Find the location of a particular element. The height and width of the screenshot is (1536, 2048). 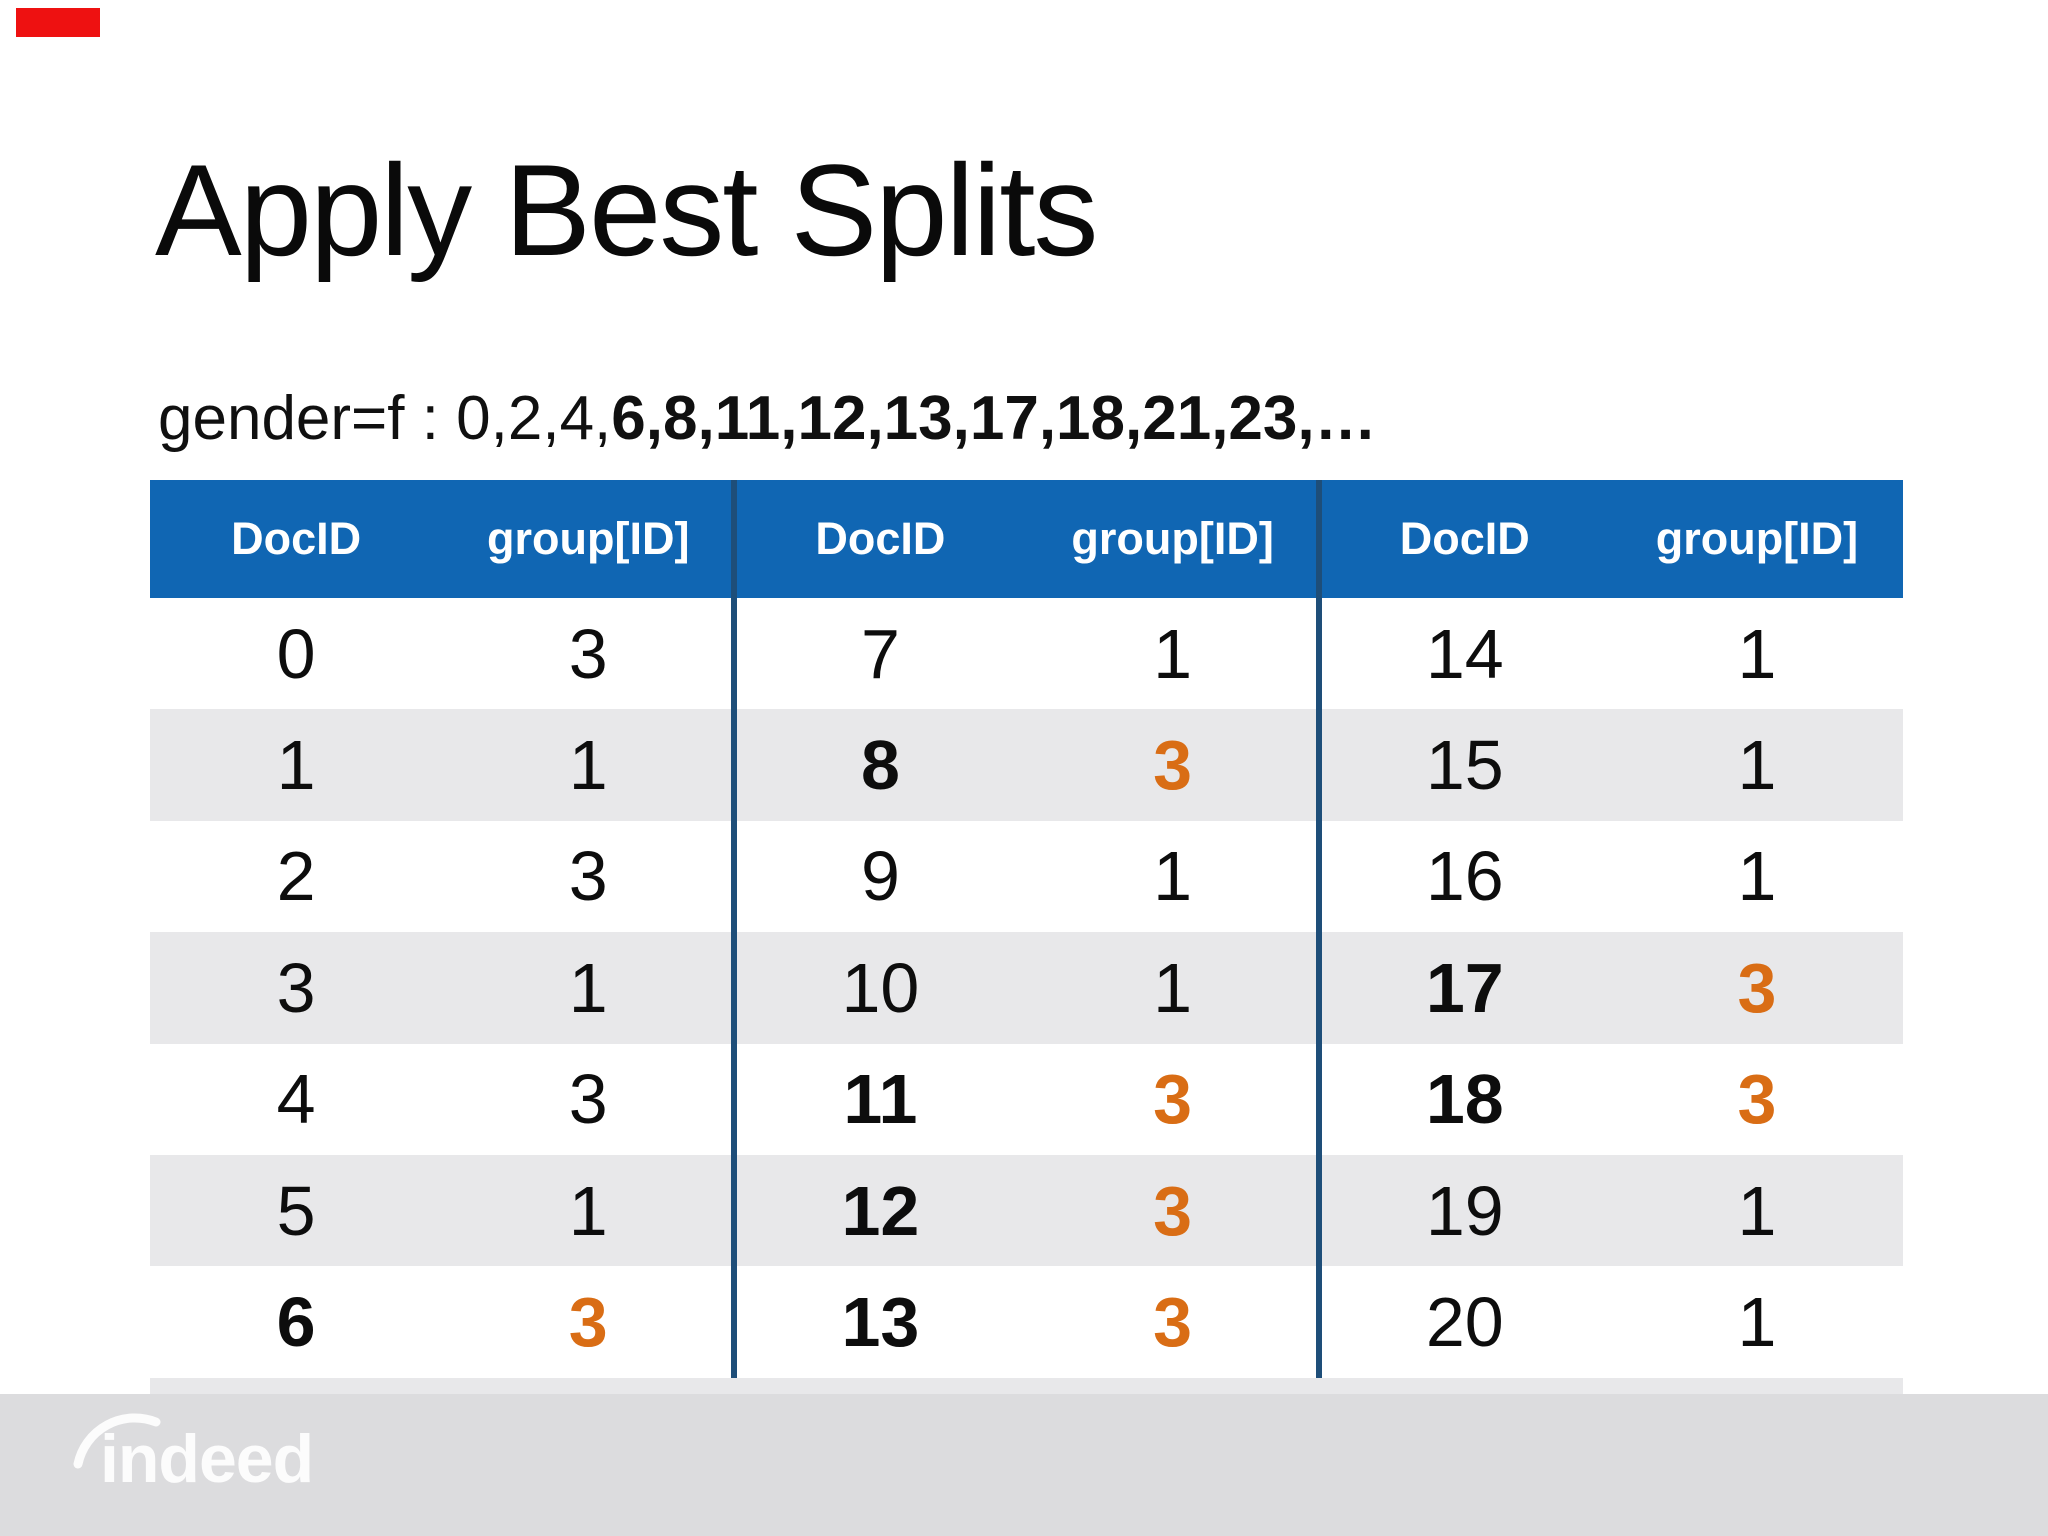

logo-swoosh-icon is located at coordinates (117, 1441).